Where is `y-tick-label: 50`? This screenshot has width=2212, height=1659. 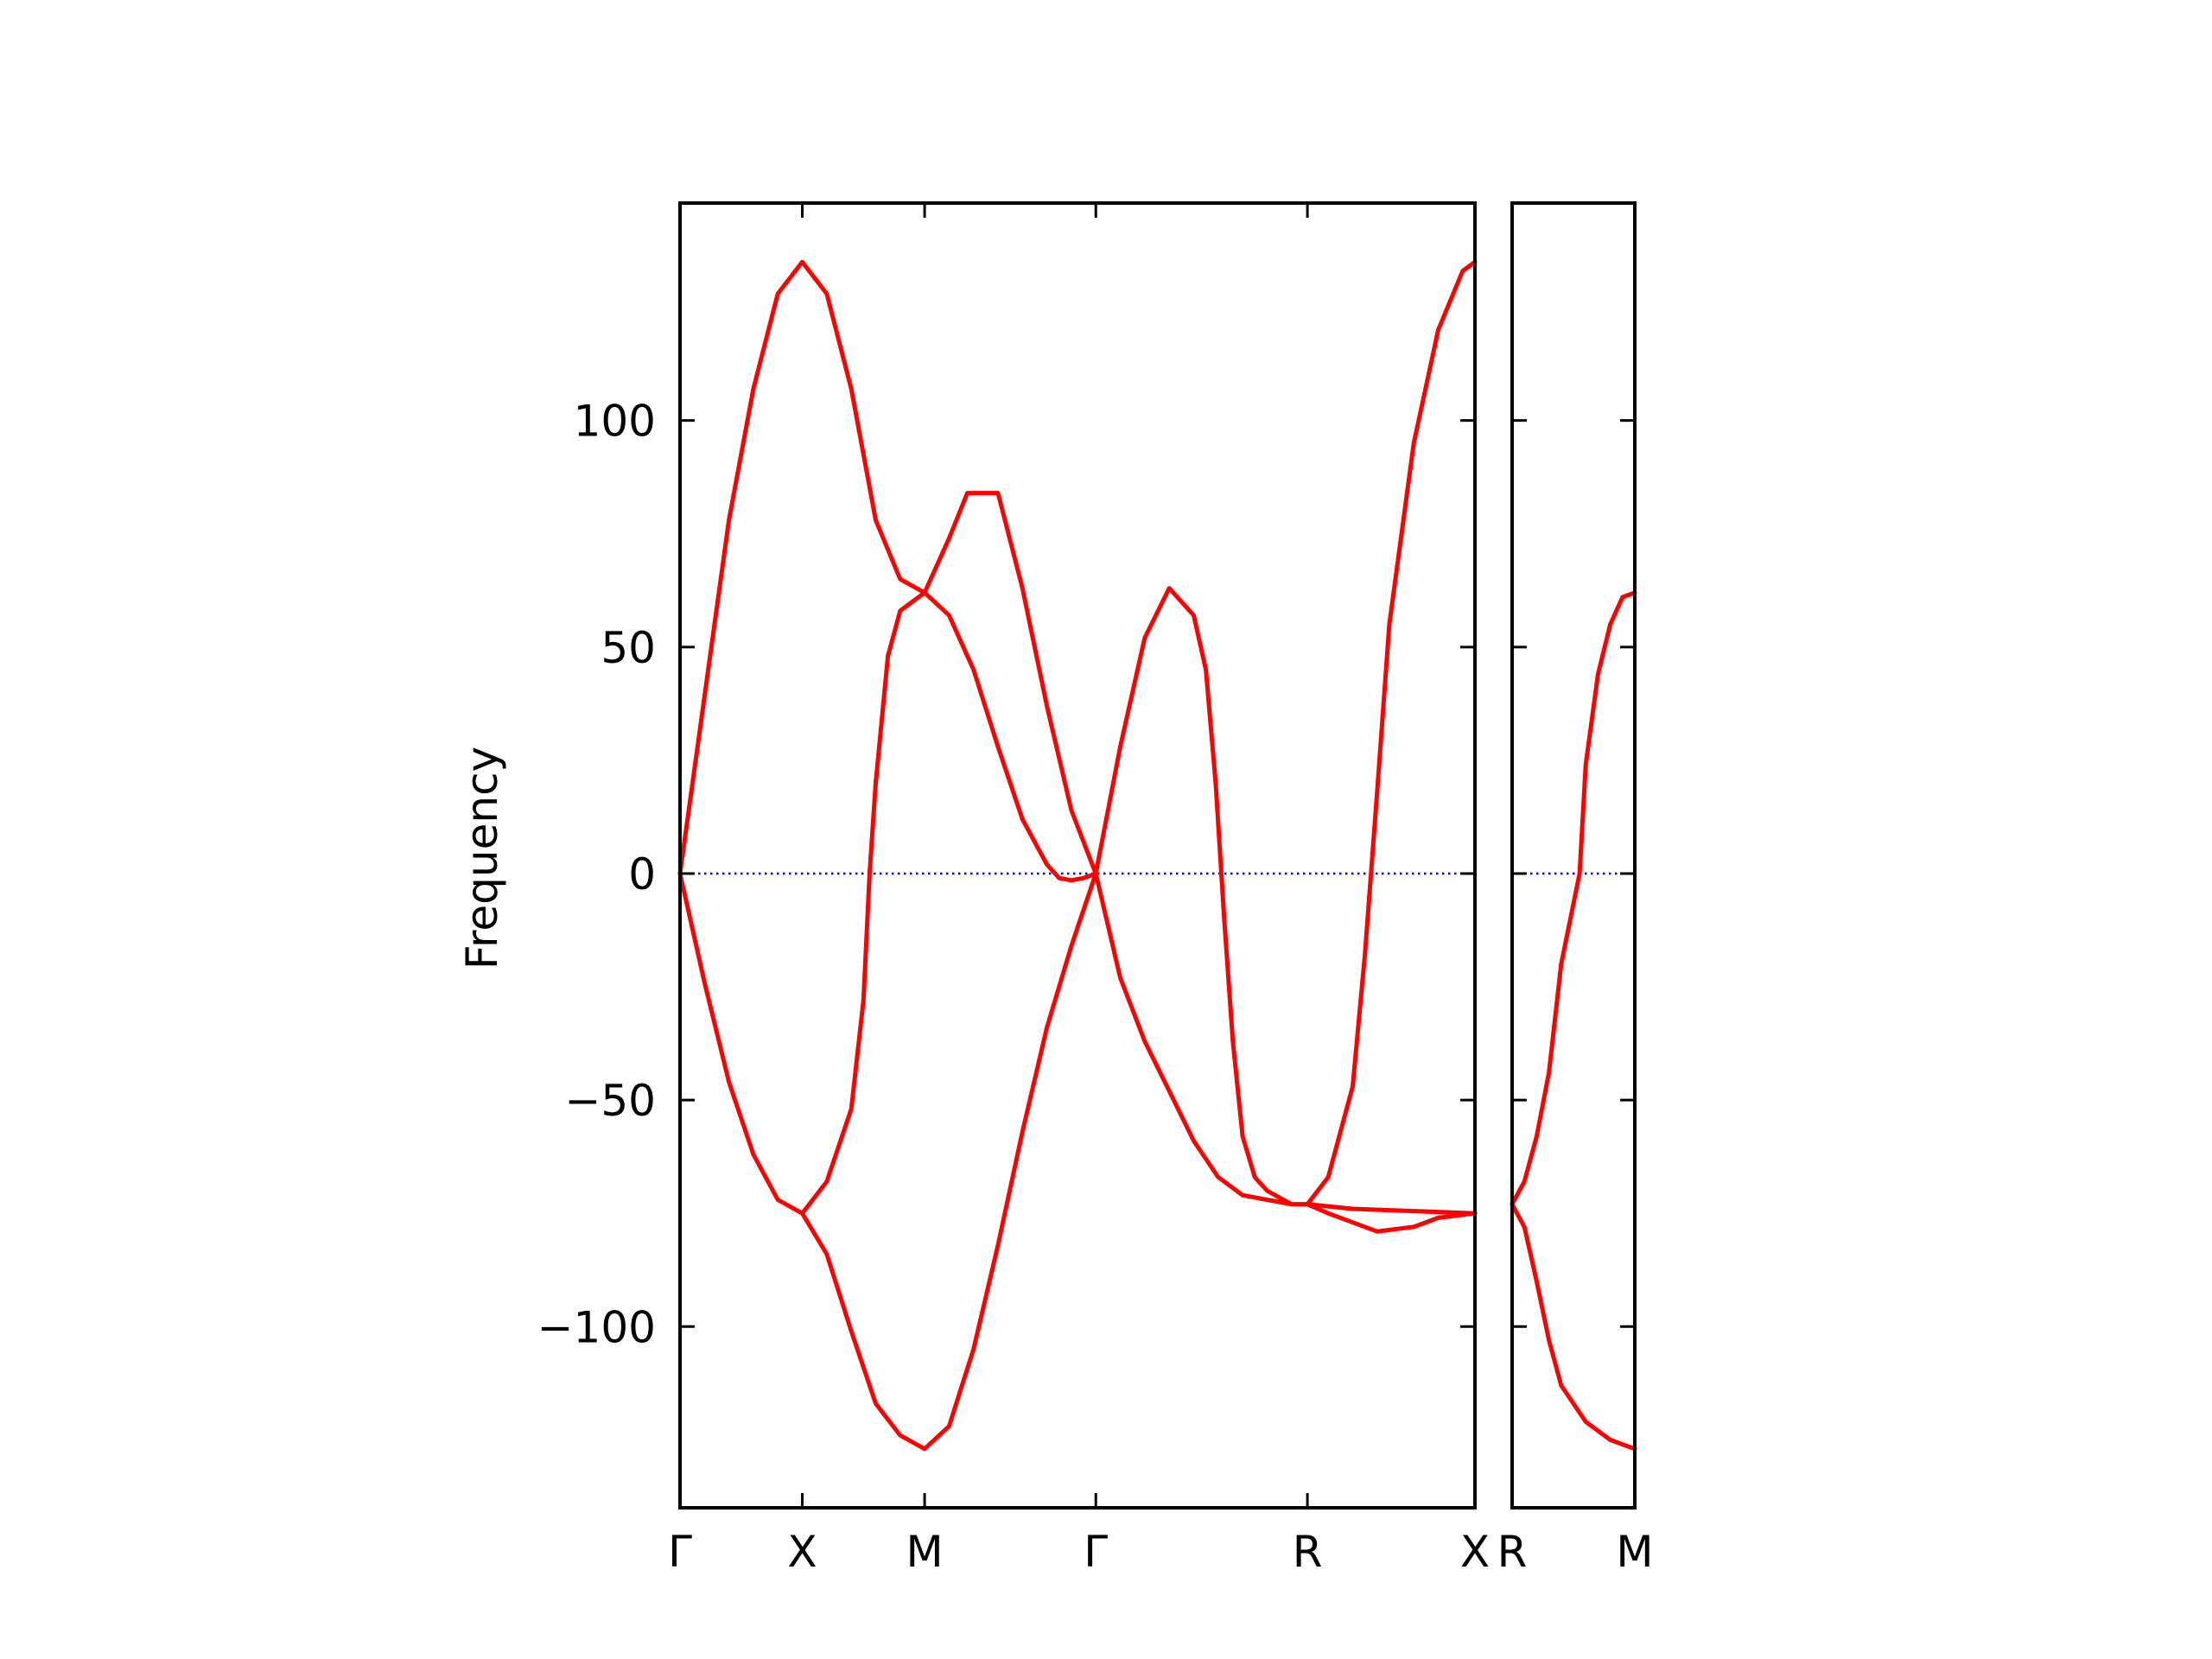 y-tick-label: 50 is located at coordinates (628, 648).